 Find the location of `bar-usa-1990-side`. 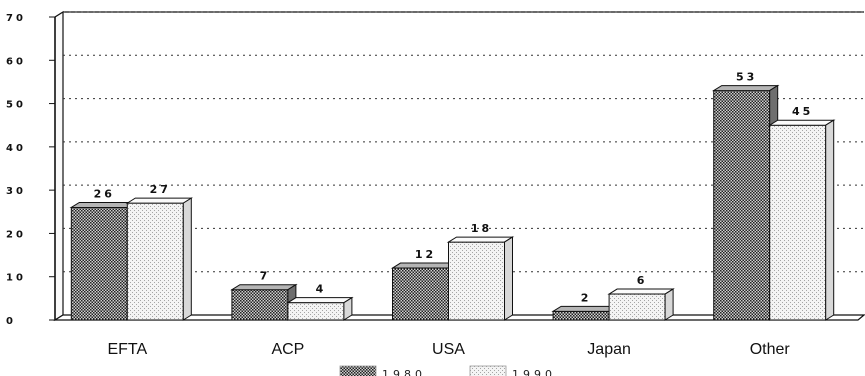

bar-usa-1990-side is located at coordinates (508, 278).